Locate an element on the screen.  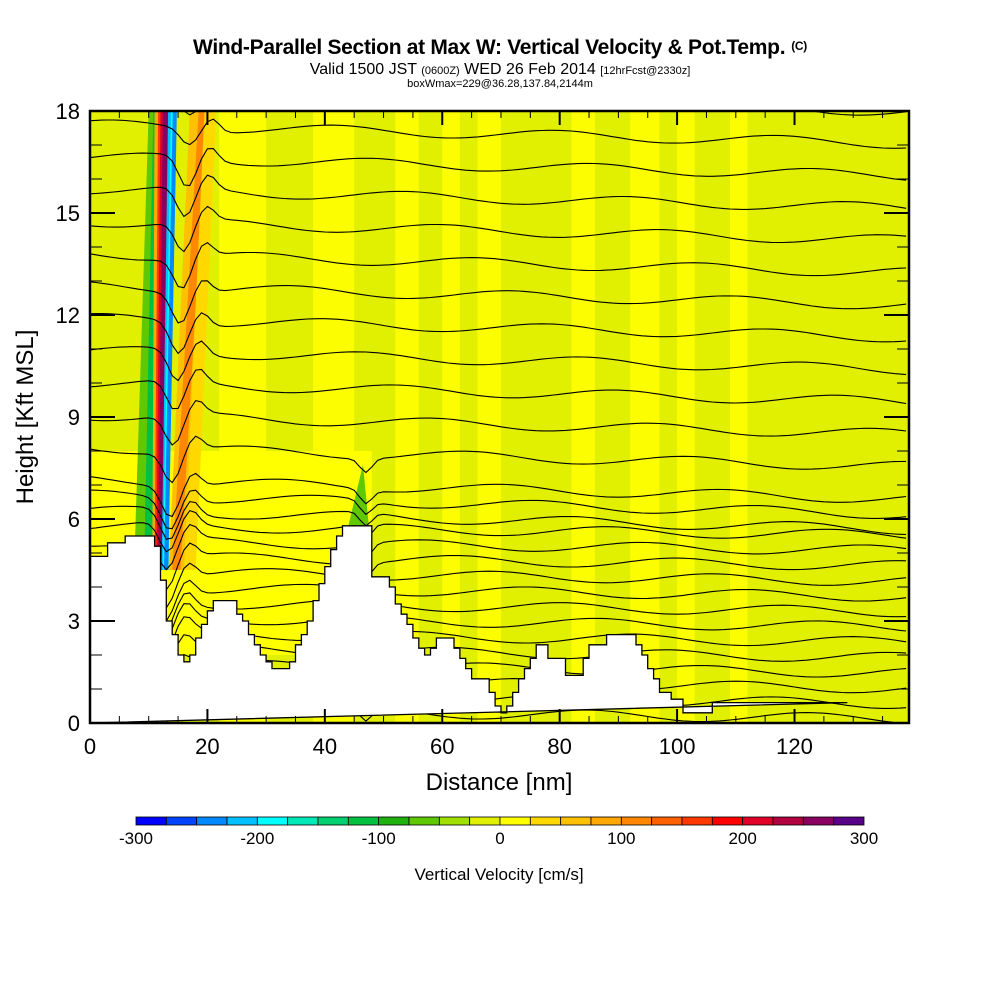
copyright-mark: (C) is located at coordinates (799, 46).